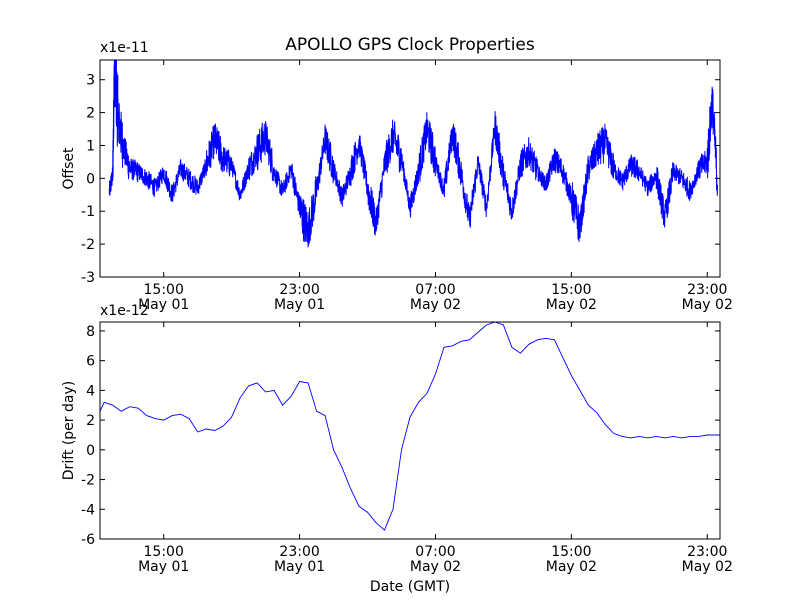 This screenshot has height=600, width=800. What do you see at coordinates (90, 146) in the screenshot?
I see `offset-ytick-label: 1` at bounding box center [90, 146].